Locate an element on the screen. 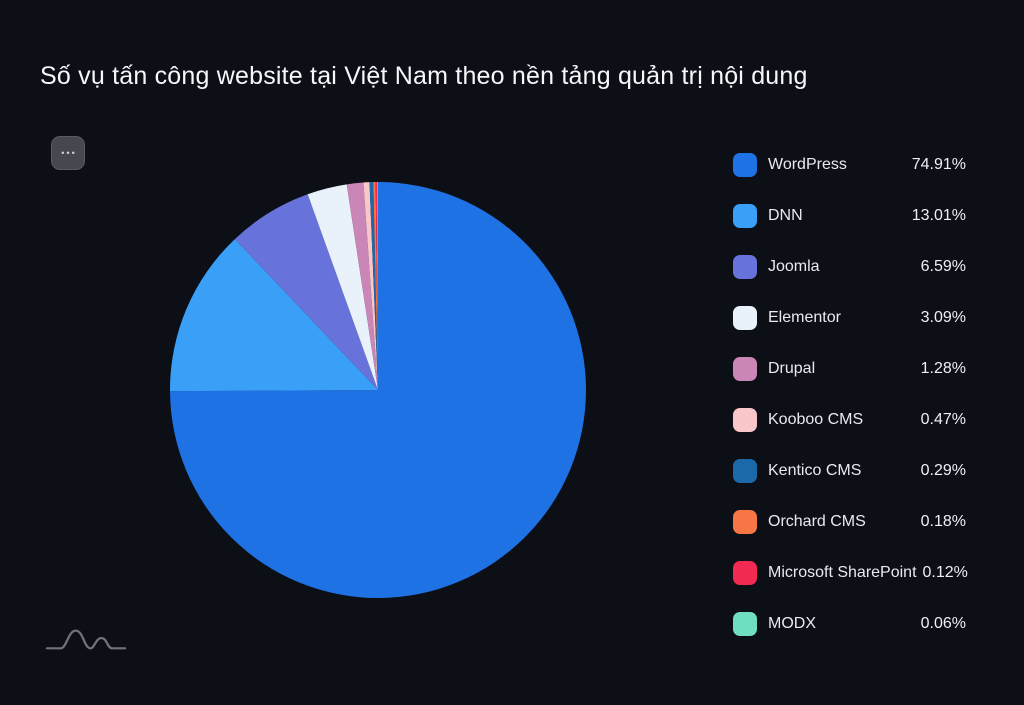 The height and width of the screenshot is (705, 1024). legend-item-orchard-cms: Orchard CMS 0.18% is located at coordinates (849, 522).